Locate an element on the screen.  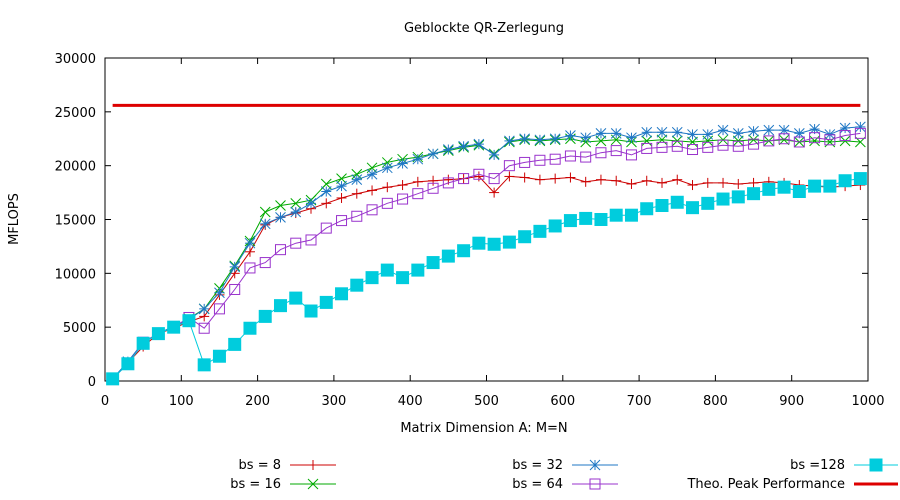
y-tick-label: 5000 is located at coordinates (79, 328).